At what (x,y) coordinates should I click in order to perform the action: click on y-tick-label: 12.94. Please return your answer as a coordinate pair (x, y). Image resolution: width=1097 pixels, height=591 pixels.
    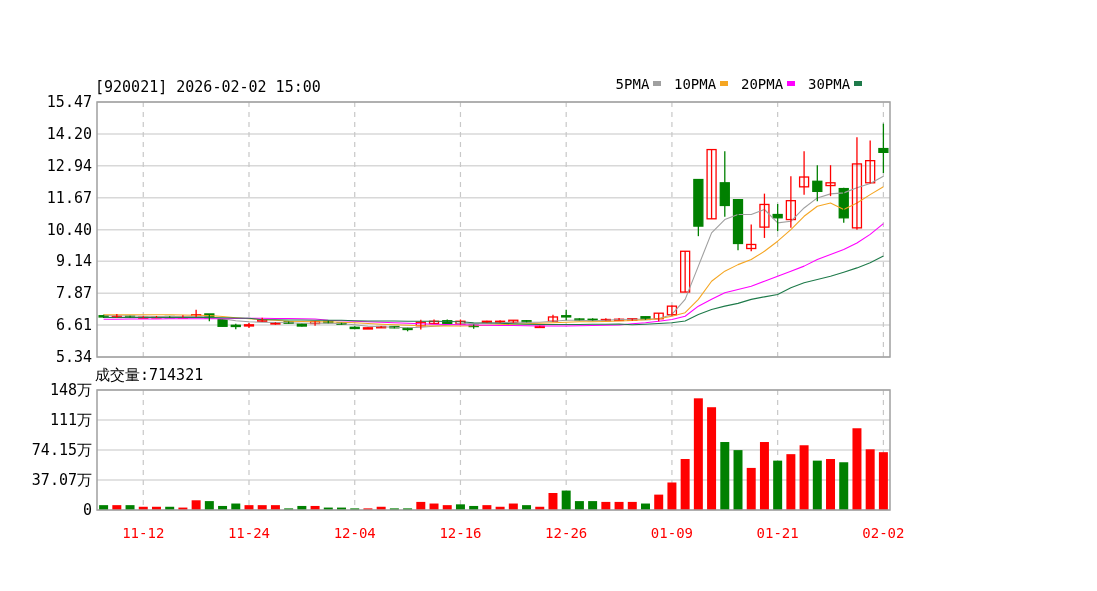
    Looking at the image, I should click on (69, 165).